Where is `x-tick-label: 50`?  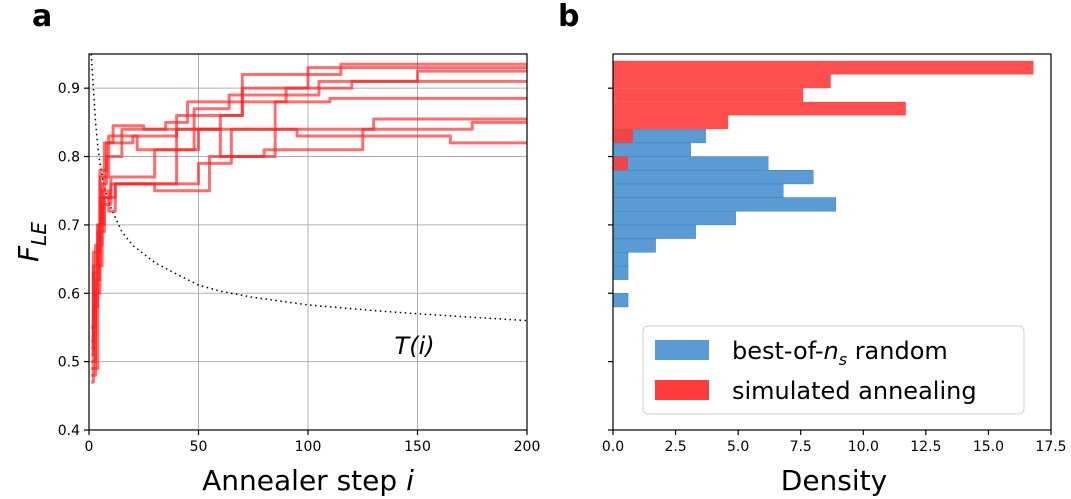 x-tick-label: 50 is located at coordinates (199, 447).